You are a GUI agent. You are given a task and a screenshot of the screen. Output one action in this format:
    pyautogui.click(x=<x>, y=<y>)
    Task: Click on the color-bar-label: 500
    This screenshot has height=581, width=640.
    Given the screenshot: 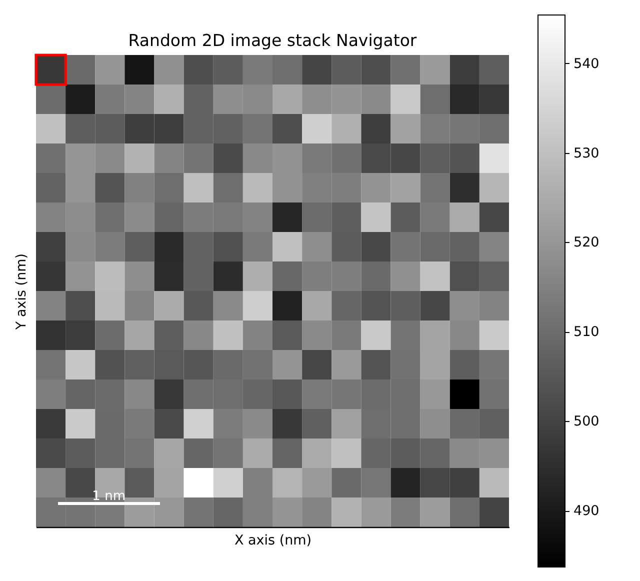 What is the action you would take?
    pyautogui.click(x=587, y=422)
    